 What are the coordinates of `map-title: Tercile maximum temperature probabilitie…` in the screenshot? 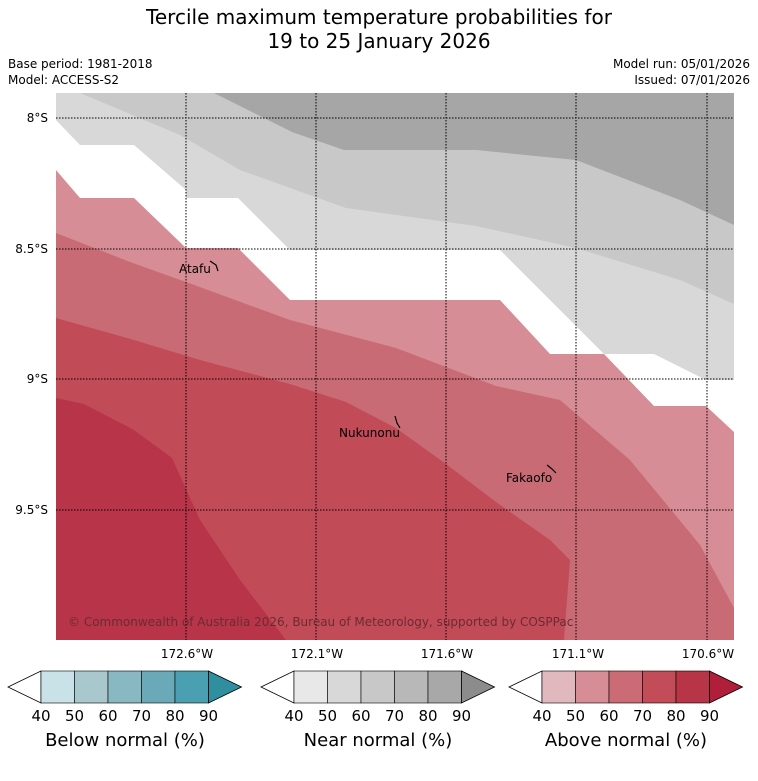 It's located at (379, 29).